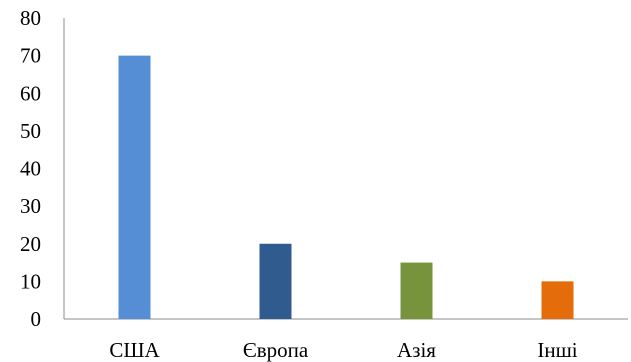  Describe the element at coordinates (30, 18) in the screenshot. I see `y-tick-label: 80` at that location.